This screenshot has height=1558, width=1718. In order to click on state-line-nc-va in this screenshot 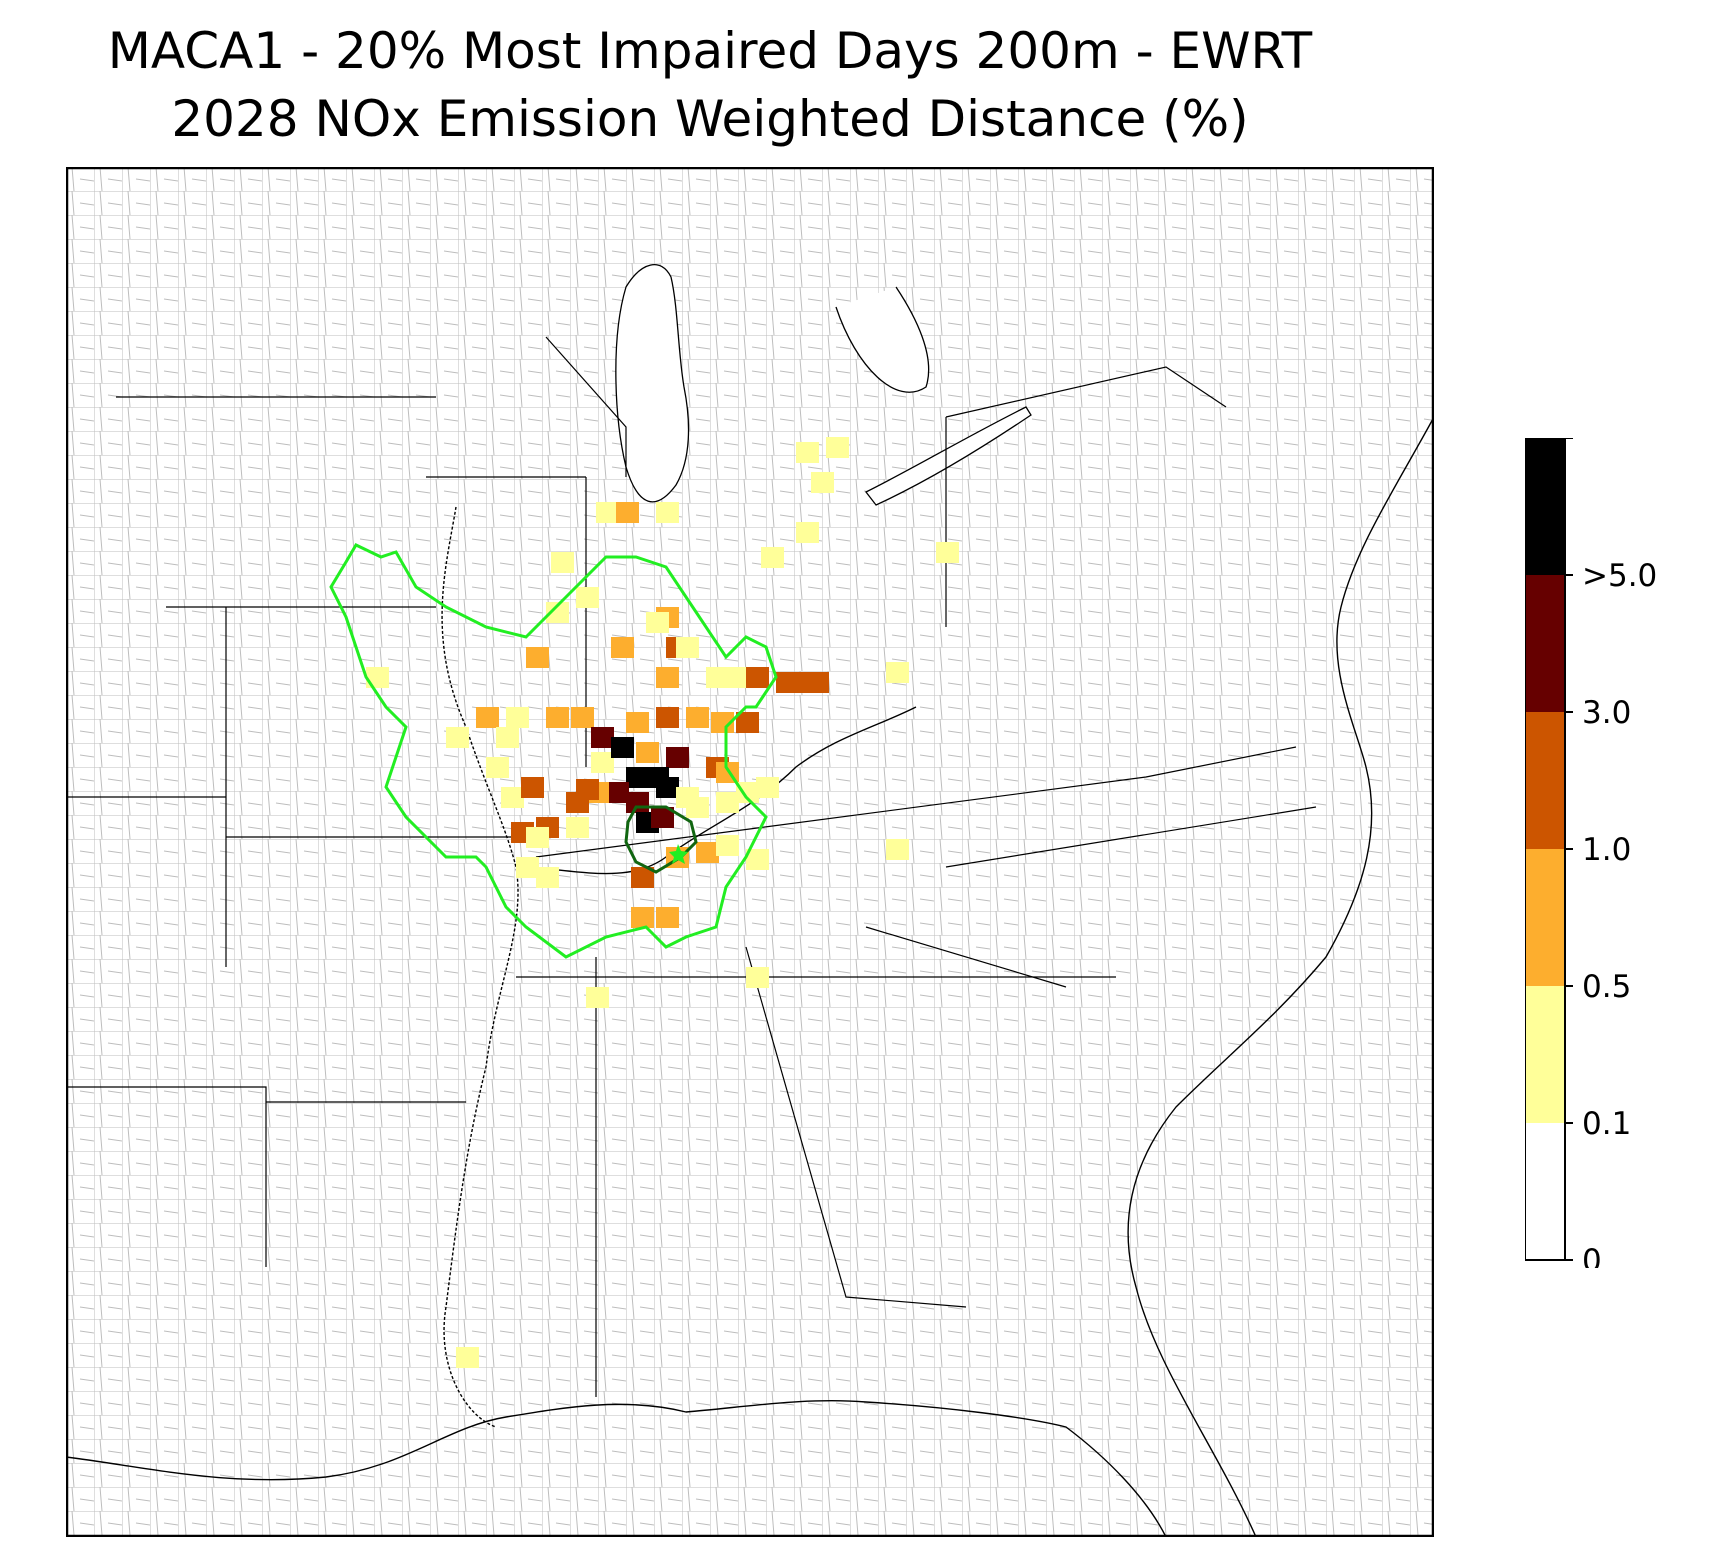, I will do `click(1131, 837)`.